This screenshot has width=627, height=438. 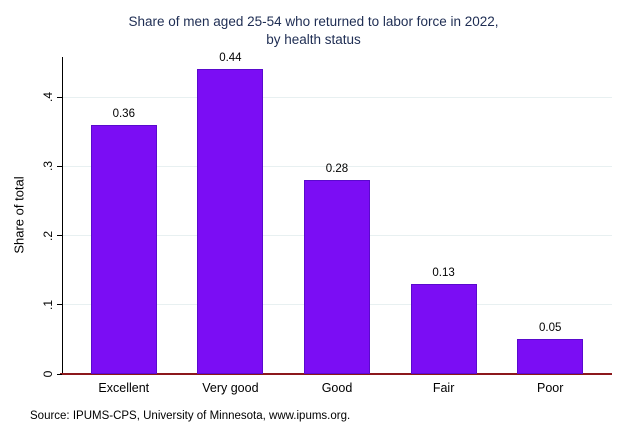 I want to click on bar-value-label: 0.05, so click(x=550, y=328).